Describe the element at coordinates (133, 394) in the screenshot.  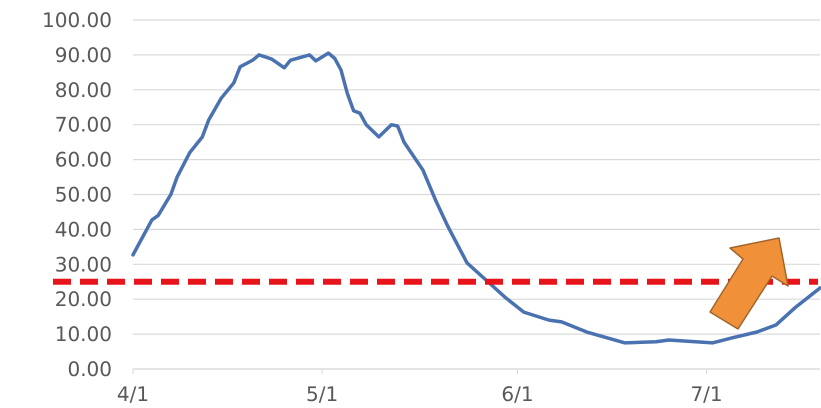
I see `x-tick-label: 4/1` at that location.